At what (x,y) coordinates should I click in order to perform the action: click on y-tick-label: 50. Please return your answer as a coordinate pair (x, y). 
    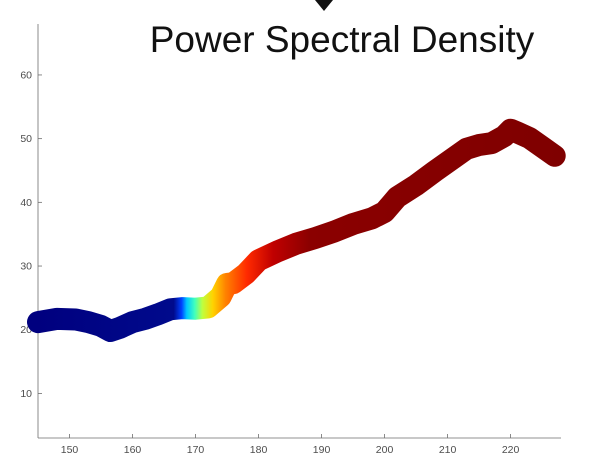
    Looking at the image, I should click on (26, 139).